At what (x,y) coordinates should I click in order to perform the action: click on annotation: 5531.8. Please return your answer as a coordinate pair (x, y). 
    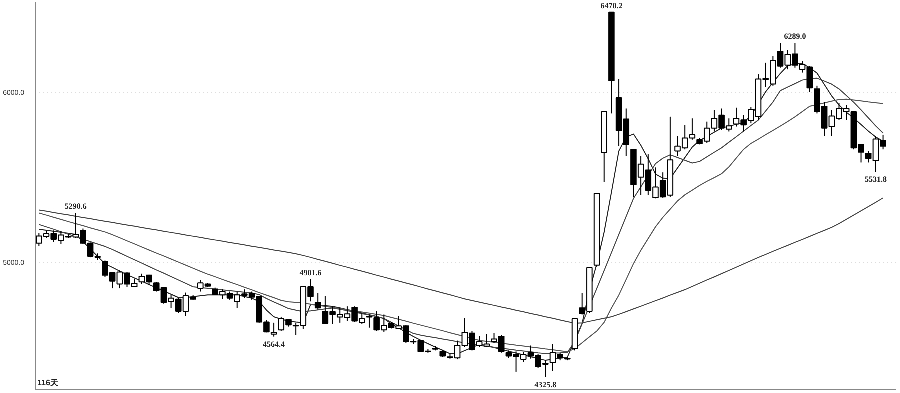
    Looking at the image, I should click on (875, 179).